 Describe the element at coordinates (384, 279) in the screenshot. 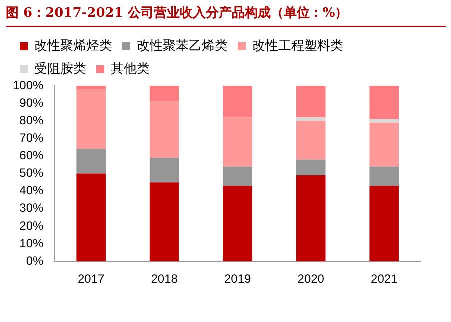

I see `x-tick-label: 2021` at that location.